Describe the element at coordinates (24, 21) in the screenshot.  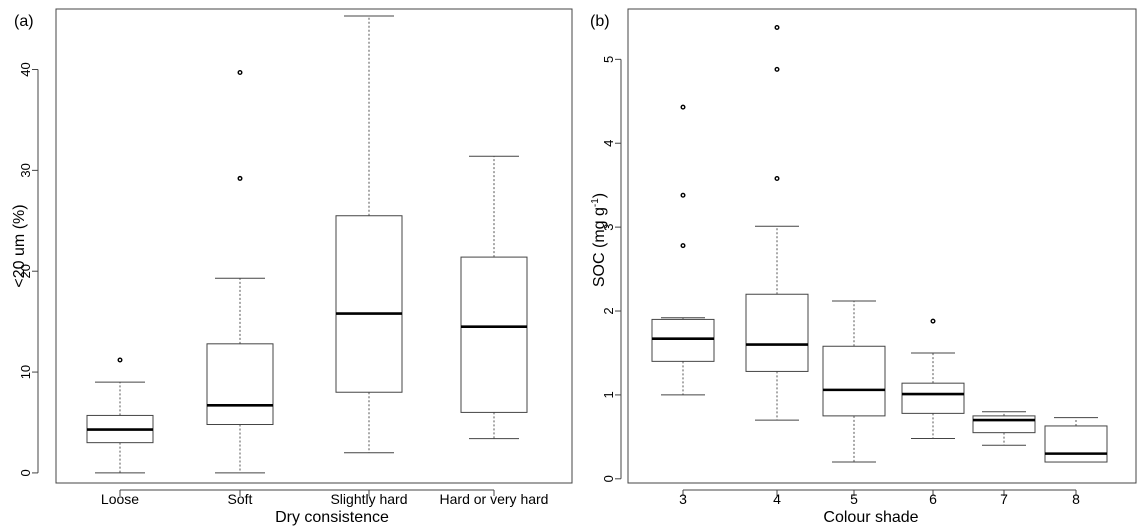
I see `panel-a-label: (a)` at that location.